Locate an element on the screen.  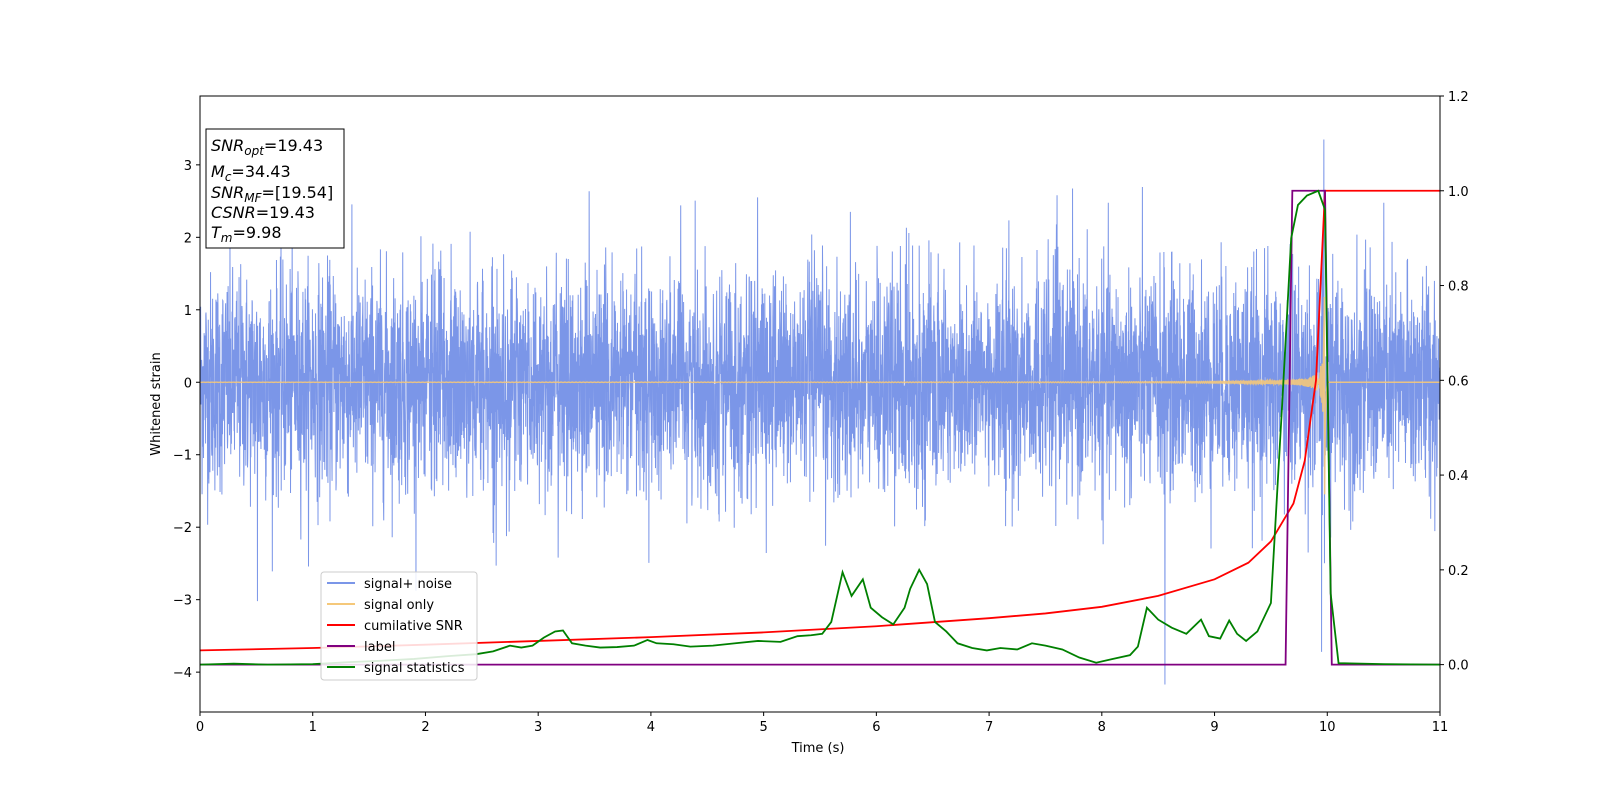
y2-tick-label: 0.6 is located at coordinates (1458, 381).